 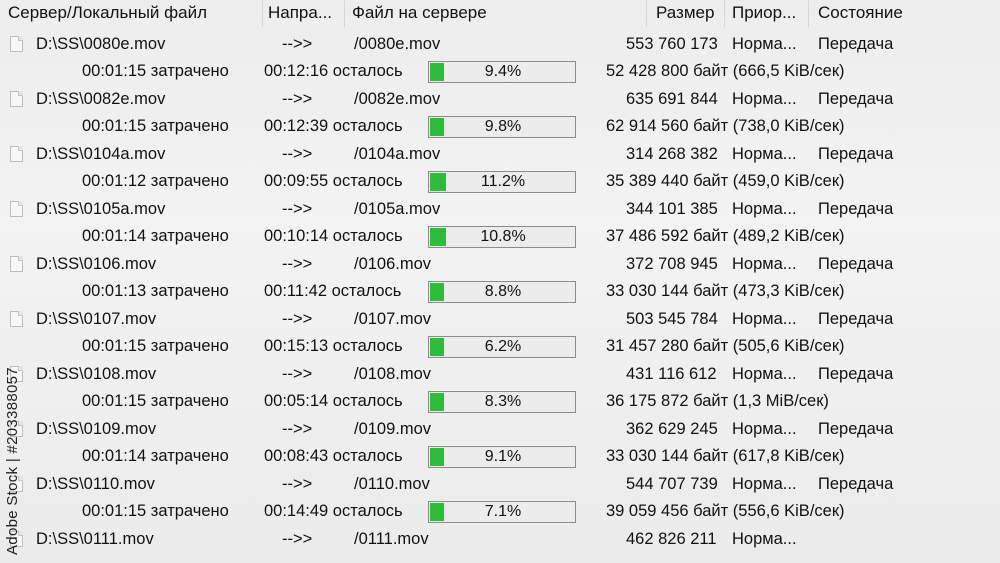 I want to click on transferred-bytes: 33 030 144 байт (617,8 KiB/сек), so click(x=725, y=456).